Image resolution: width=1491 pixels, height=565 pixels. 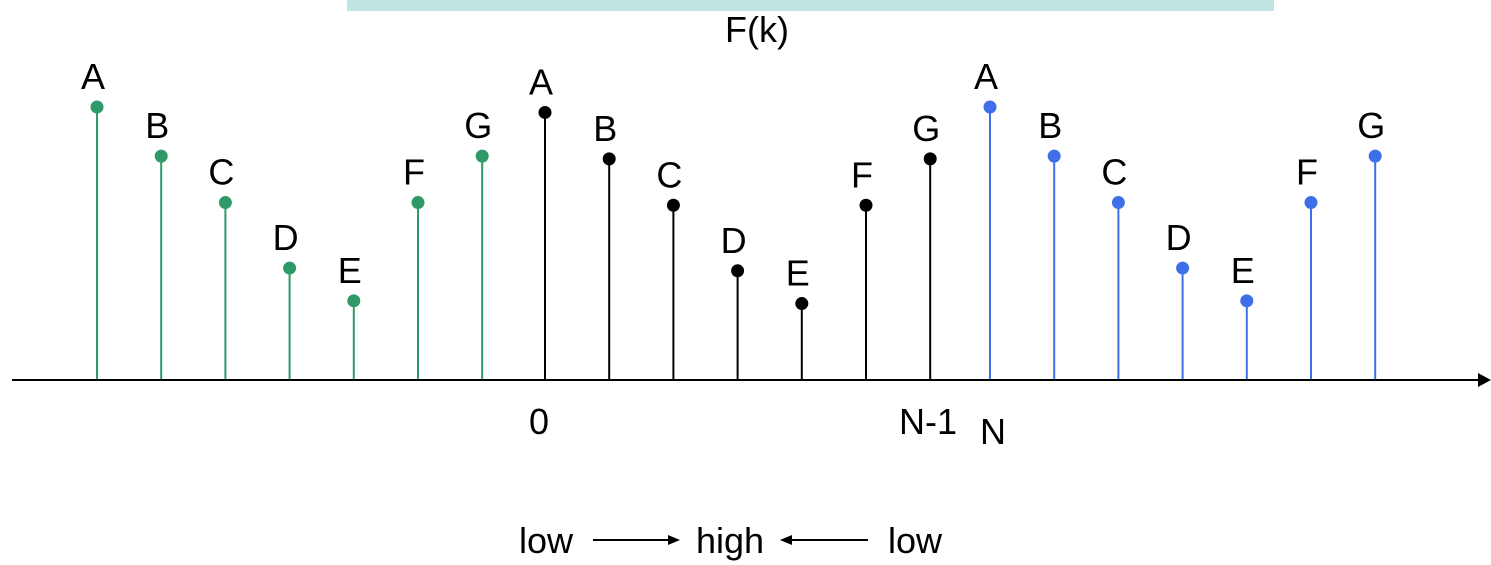 What do you see at coordinates (221, 172) in the screenshot?
I see `left-period-label-c: C` at bounding box center [221, 172].